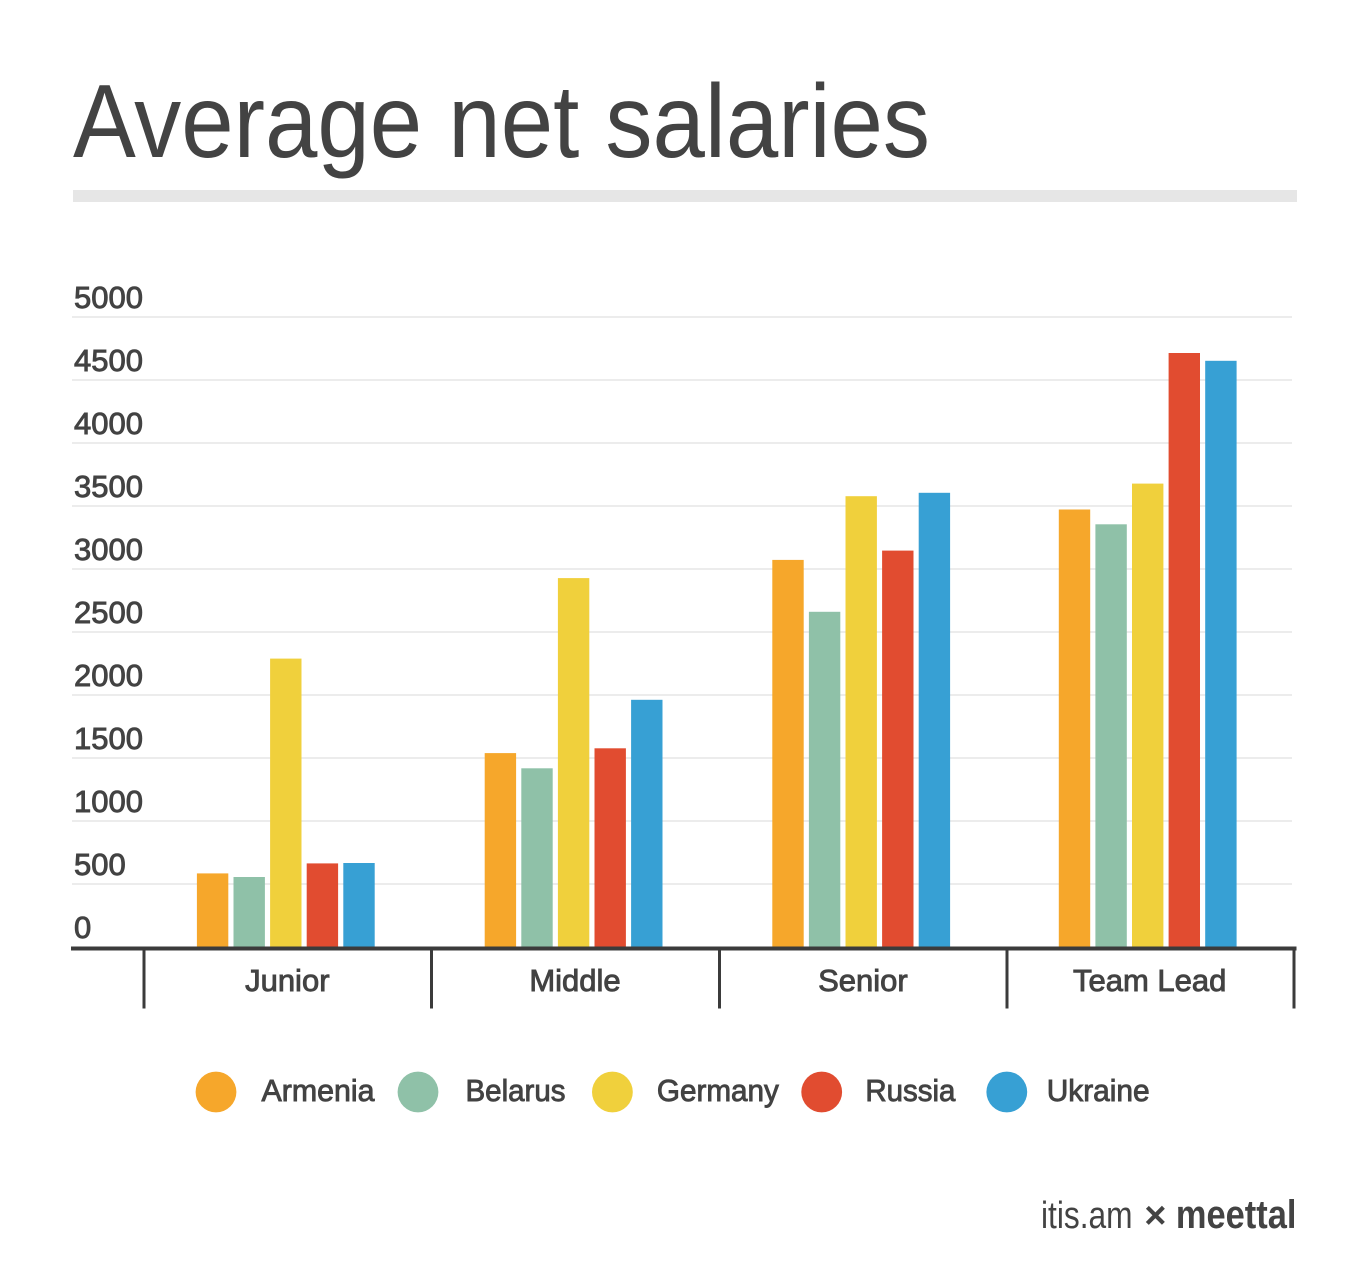  Describe the element at coordinates (718, 1090) in the screenshot. I see `svg-text: Germany` at that location.